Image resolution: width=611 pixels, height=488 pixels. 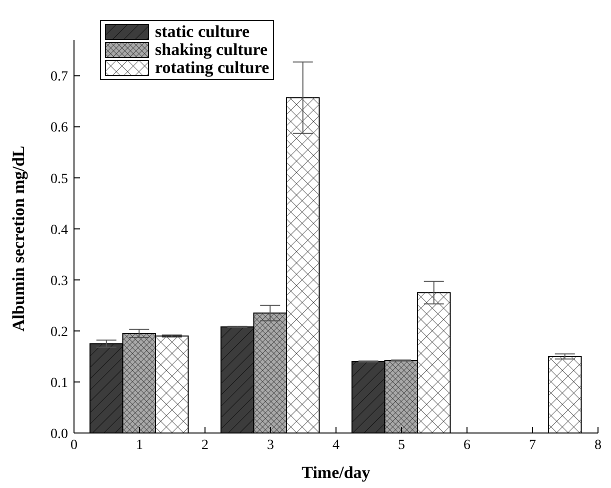 What do you see at coordinates (59, 434) in the screenshot?
I see `y-tick-label: 0.0` at bounding box center [59, 434].